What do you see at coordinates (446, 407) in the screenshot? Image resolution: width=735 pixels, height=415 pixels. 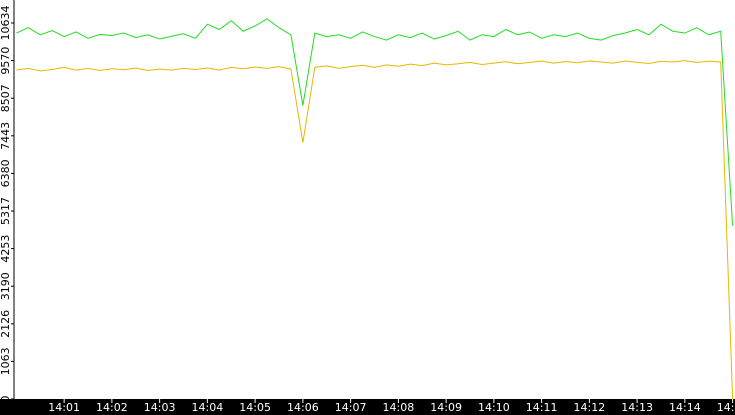 I see `x-tick-label: 14:09` at bounding box center [446, 407].